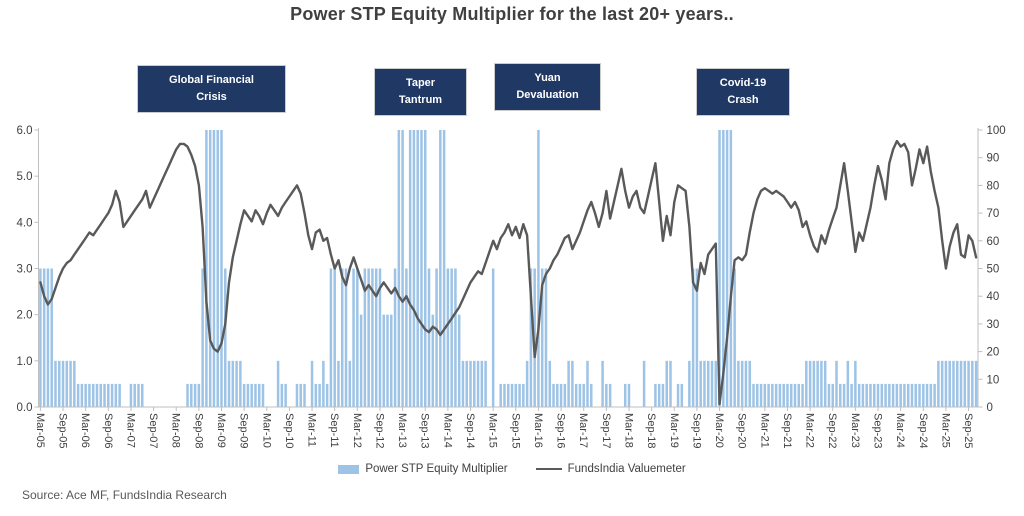  What do you see at coordinates (436, 469) in the screenshot?
I see `legend-label-multiplier: Power STP Equity Multiplier` at bounding box center [436, 469].